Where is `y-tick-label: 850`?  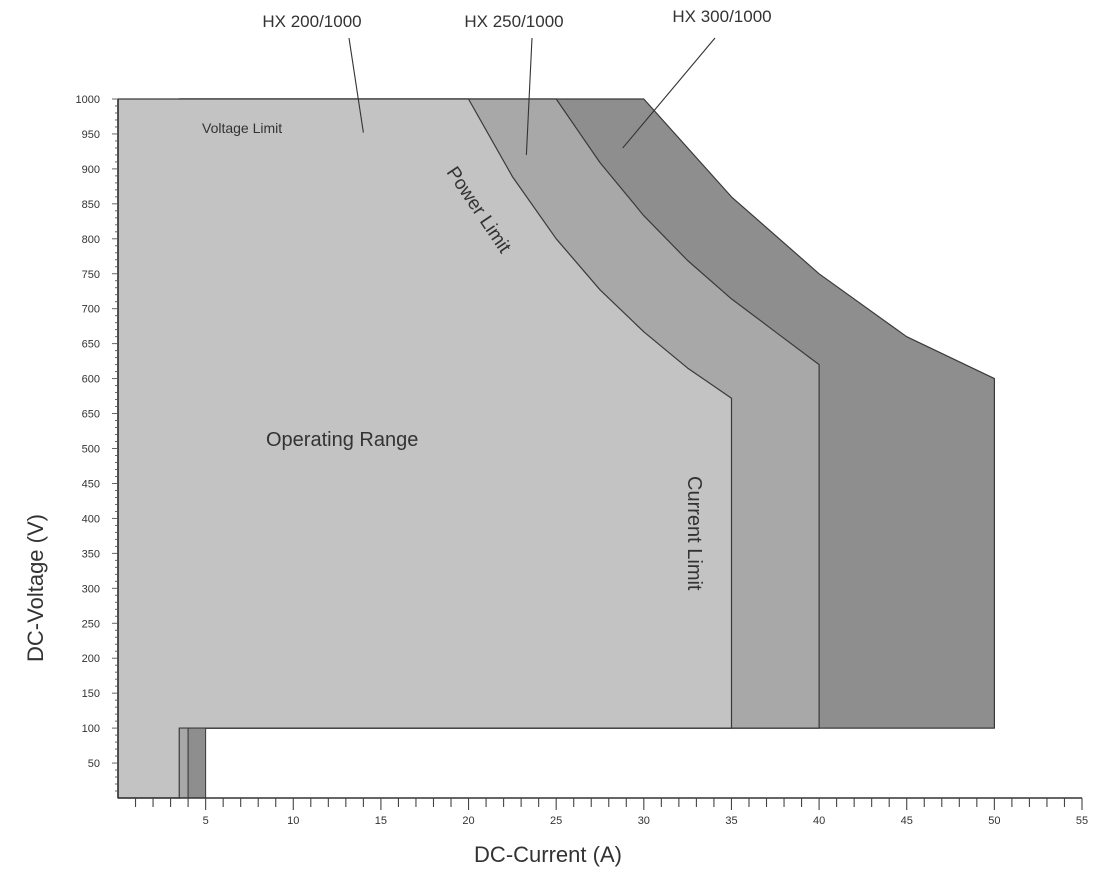
y-tick-label: 850 is located at coordinates (91, 205).